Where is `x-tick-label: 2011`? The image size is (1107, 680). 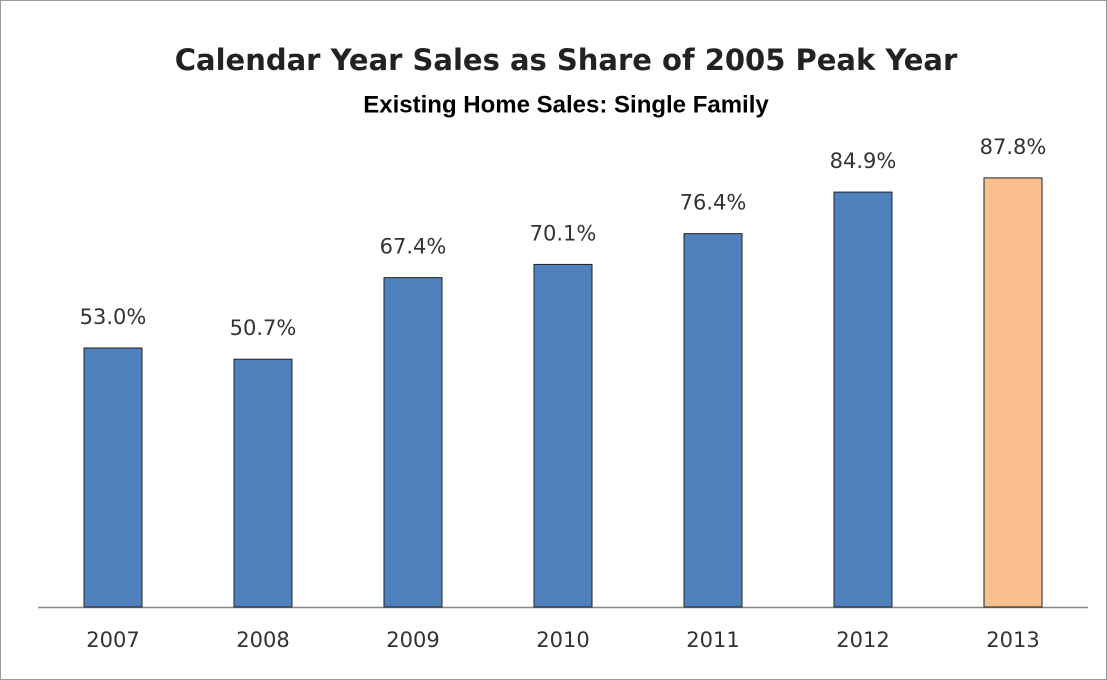 x-tick-label: 2011 is located at coordinates (712, 640).